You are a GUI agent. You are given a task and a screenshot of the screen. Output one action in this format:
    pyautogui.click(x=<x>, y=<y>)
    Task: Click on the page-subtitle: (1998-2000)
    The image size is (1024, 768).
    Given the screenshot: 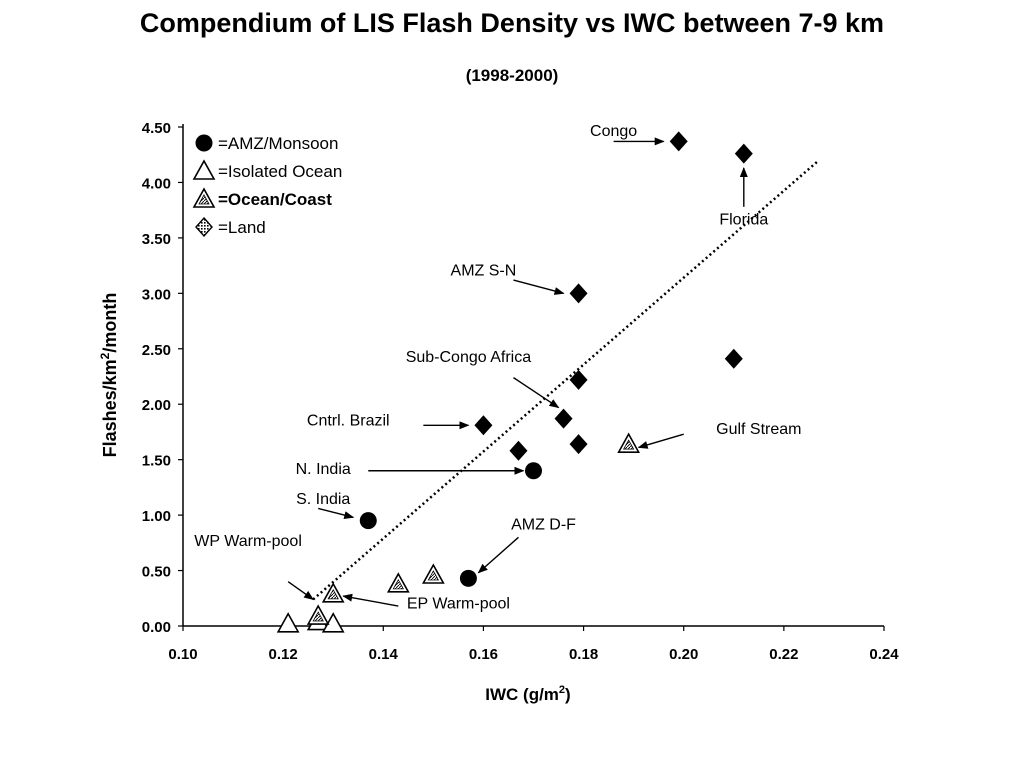 What is the action you would take?
    pyautogui.click(x=512, y=75)
    